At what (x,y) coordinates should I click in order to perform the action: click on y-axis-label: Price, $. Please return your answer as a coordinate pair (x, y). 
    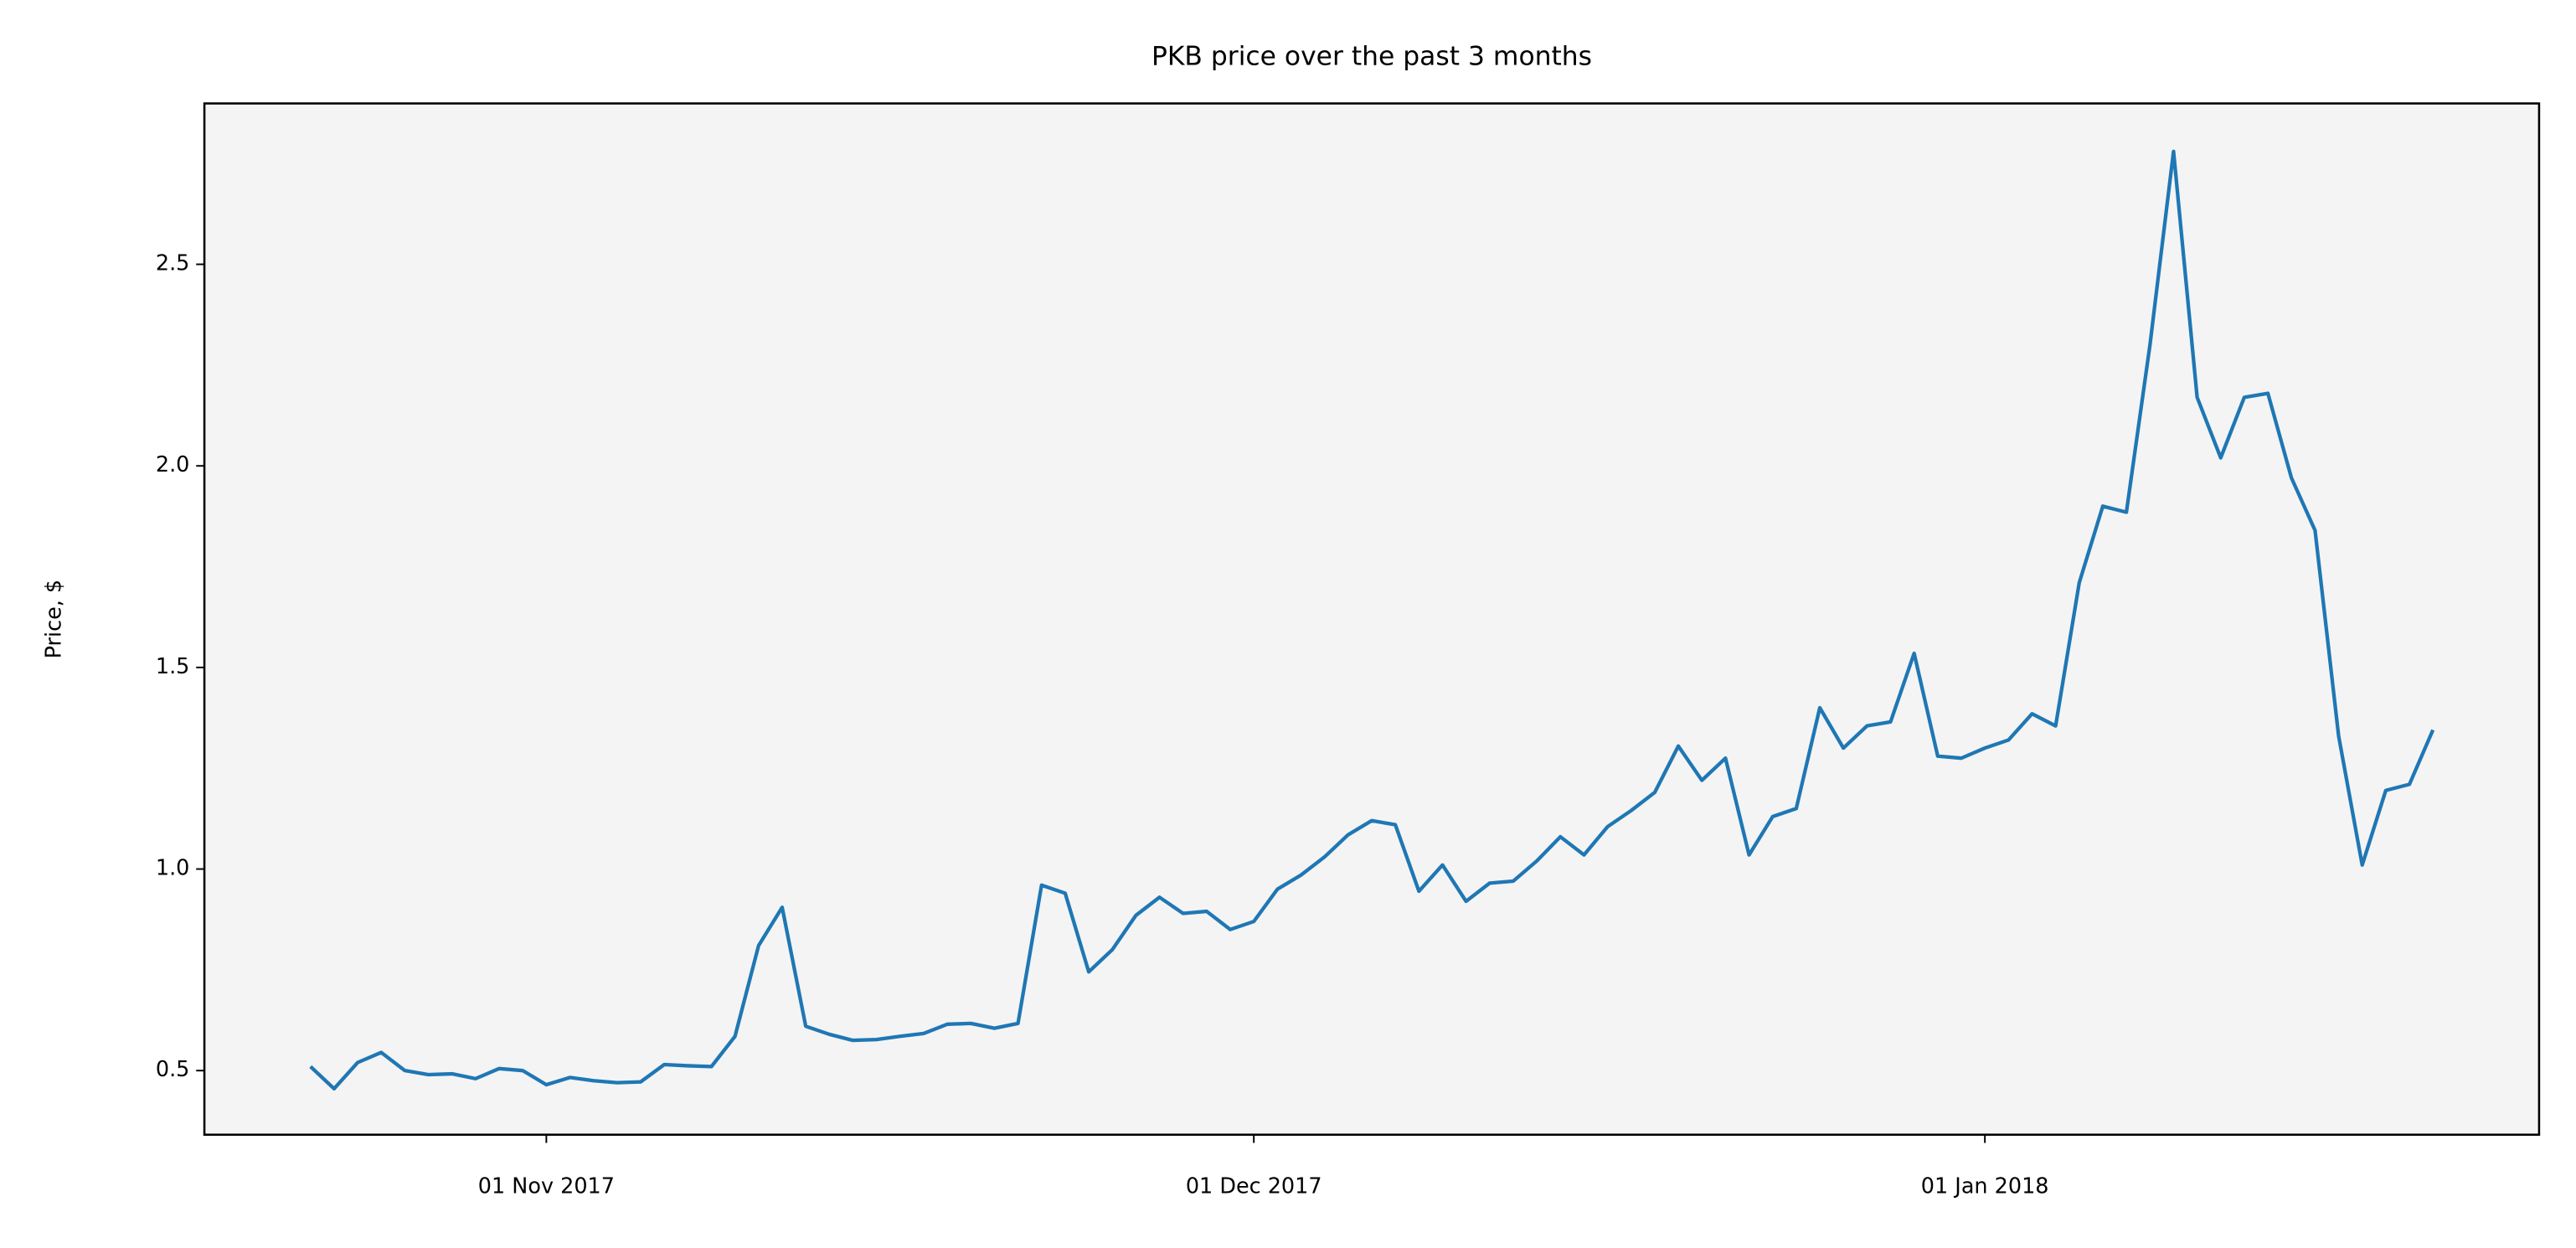
    Looking at the image, I should click on (54, 619).